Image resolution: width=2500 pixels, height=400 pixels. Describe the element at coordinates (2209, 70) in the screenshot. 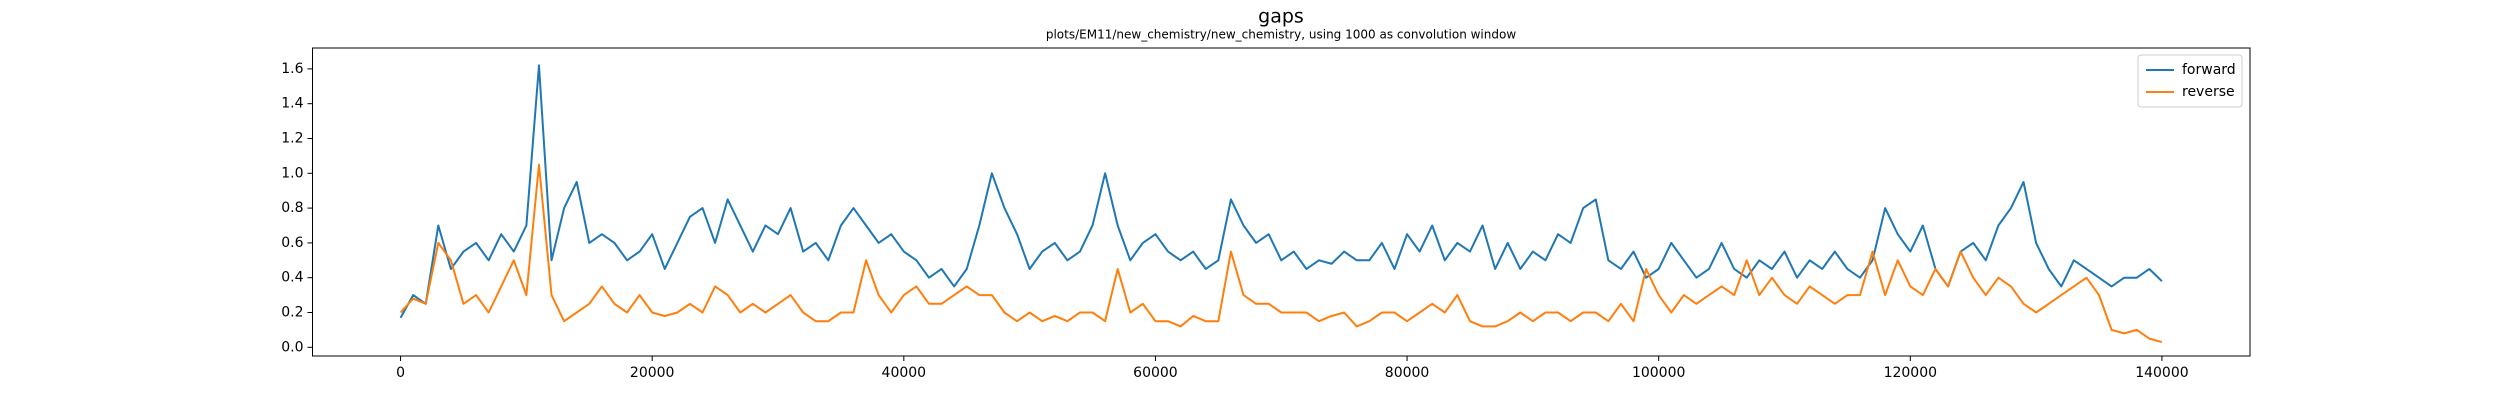

I see `legend-label: forward` at that location.